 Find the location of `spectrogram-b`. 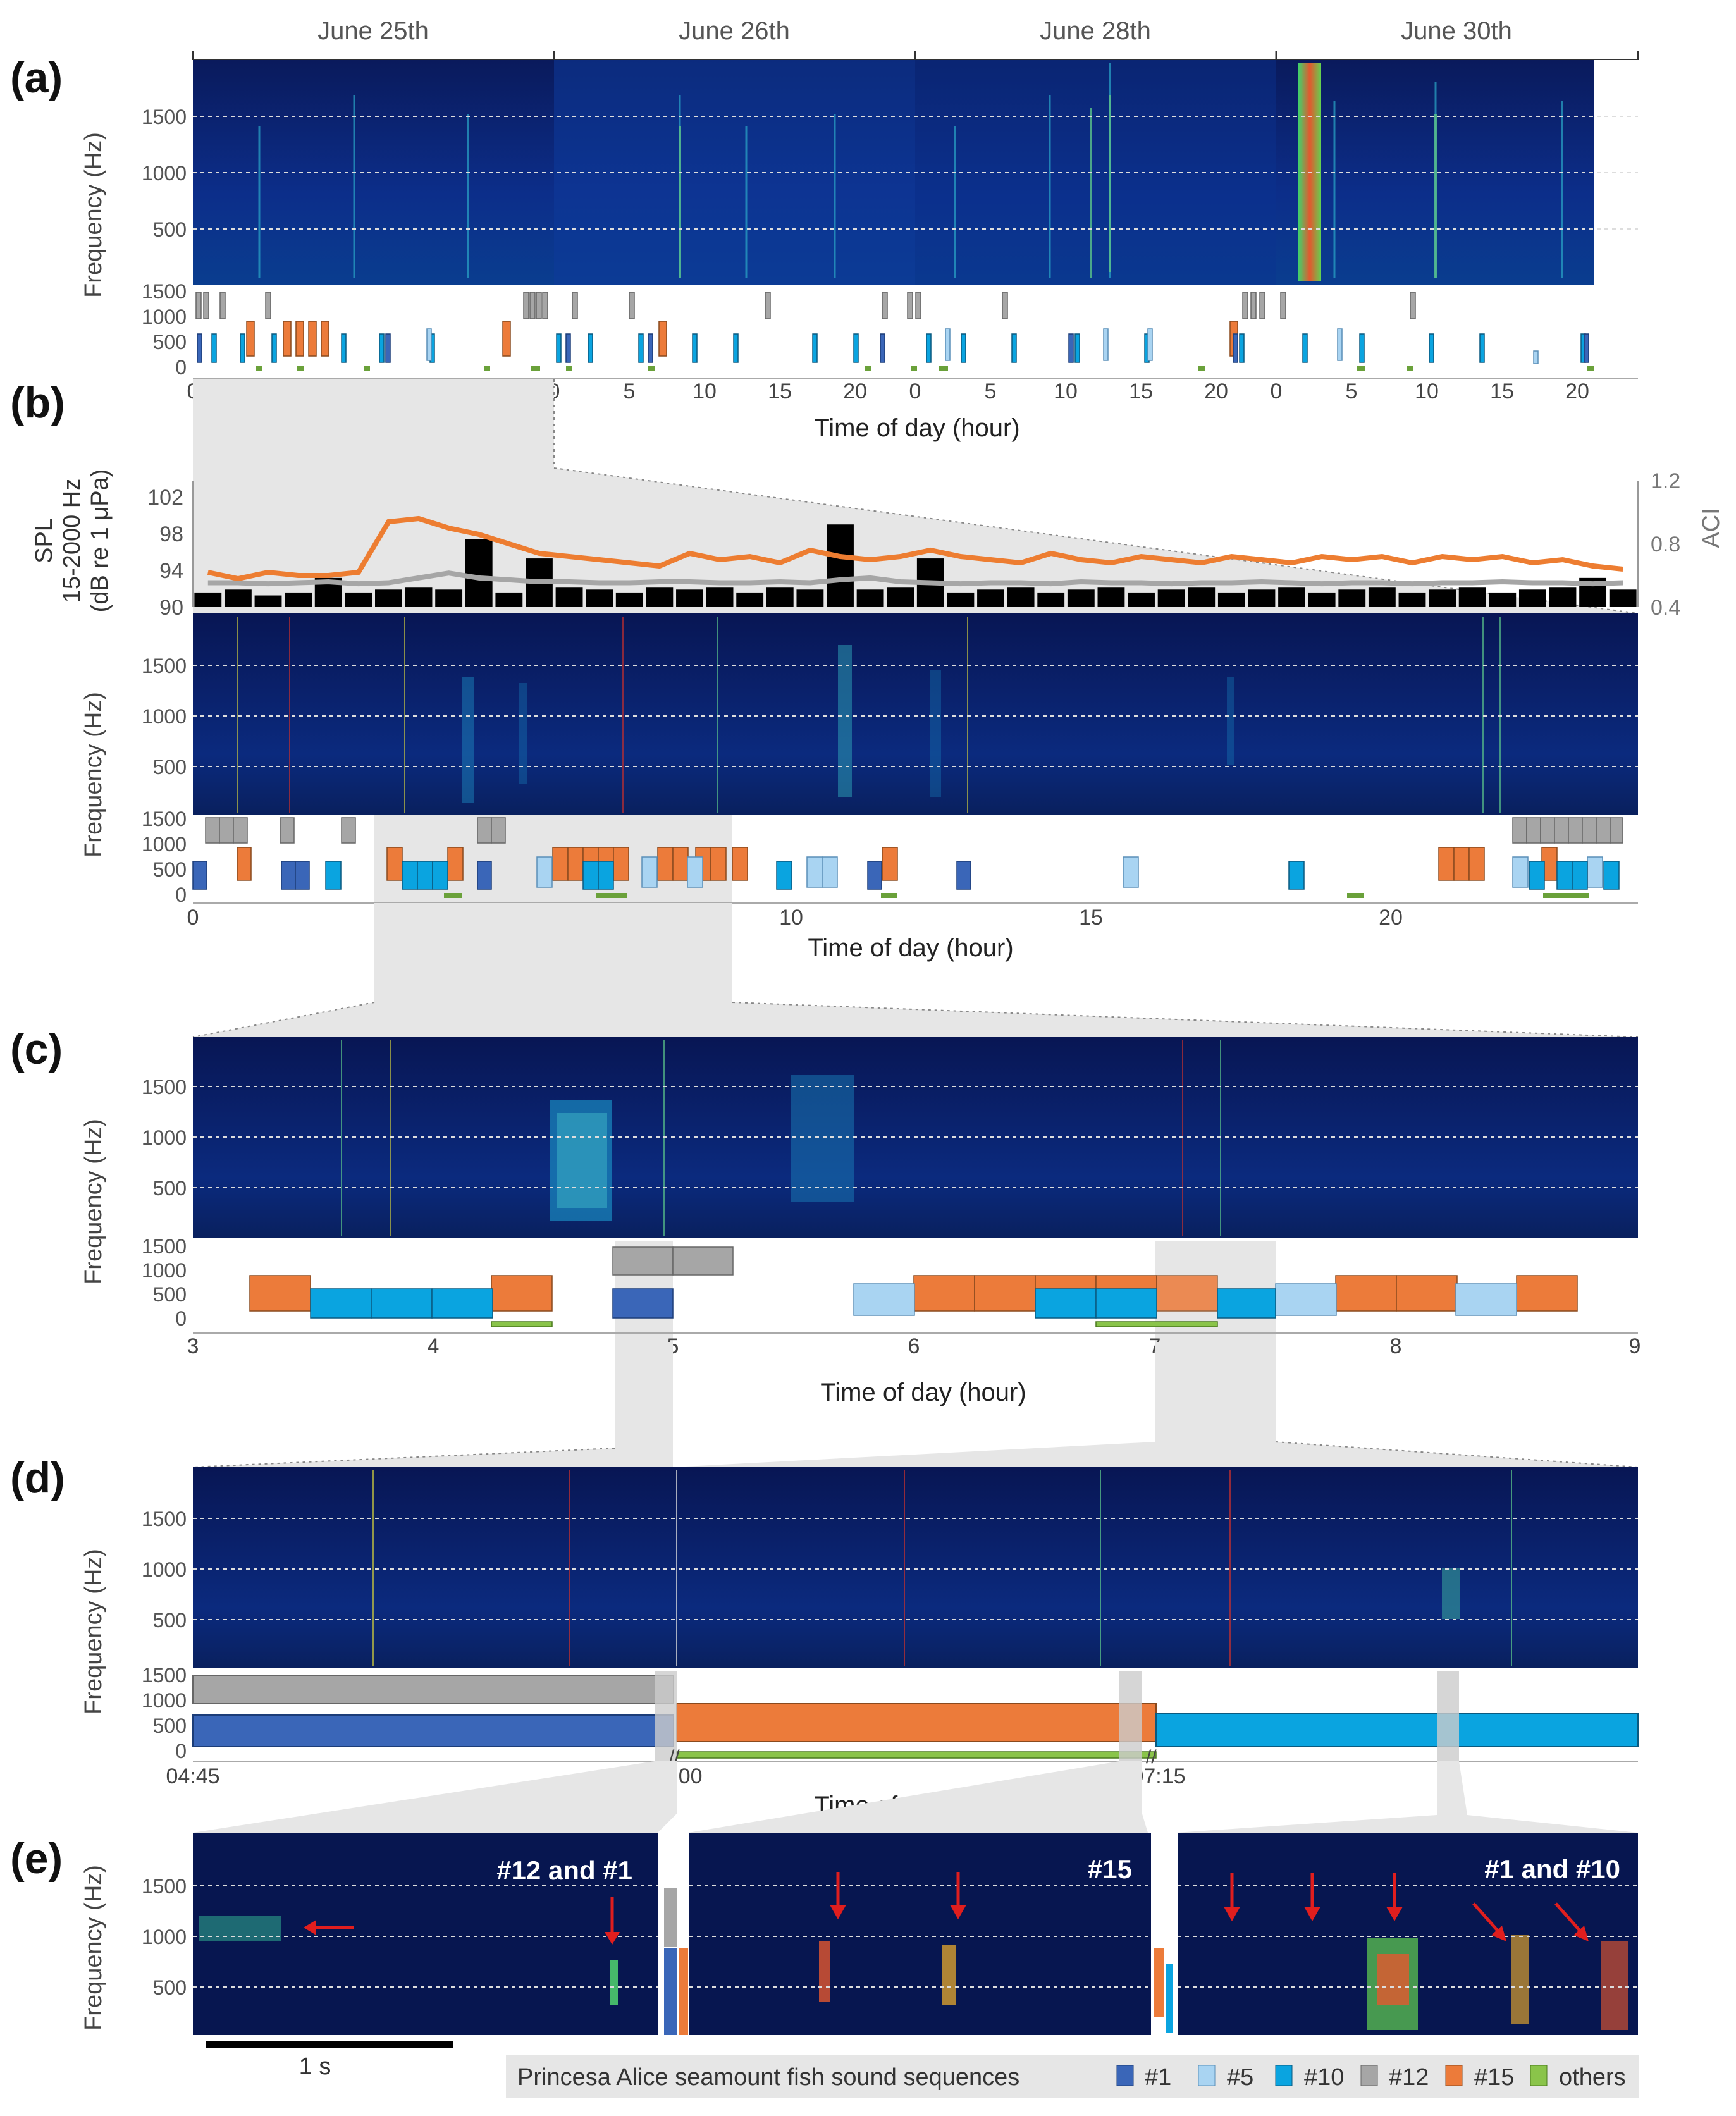

spectrogram-b is located at coordinates (915, 714).